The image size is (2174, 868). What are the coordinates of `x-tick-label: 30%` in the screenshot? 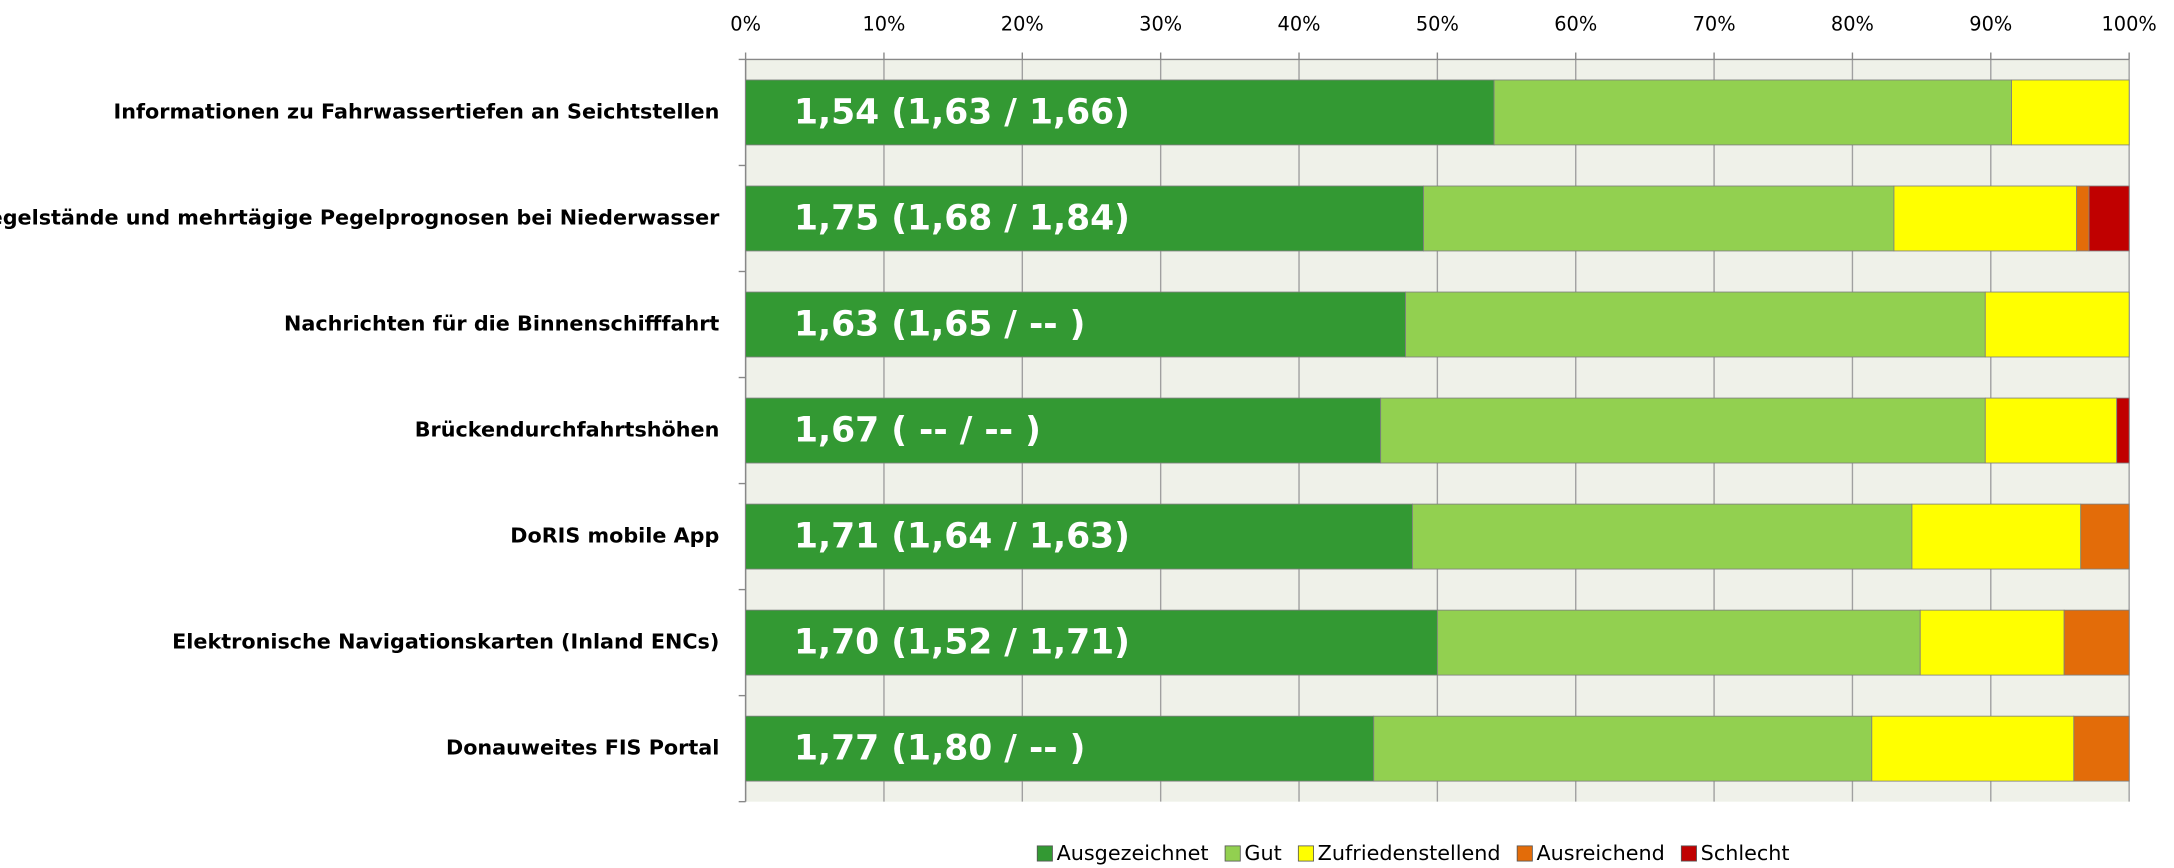 It's located at (1160, 23).